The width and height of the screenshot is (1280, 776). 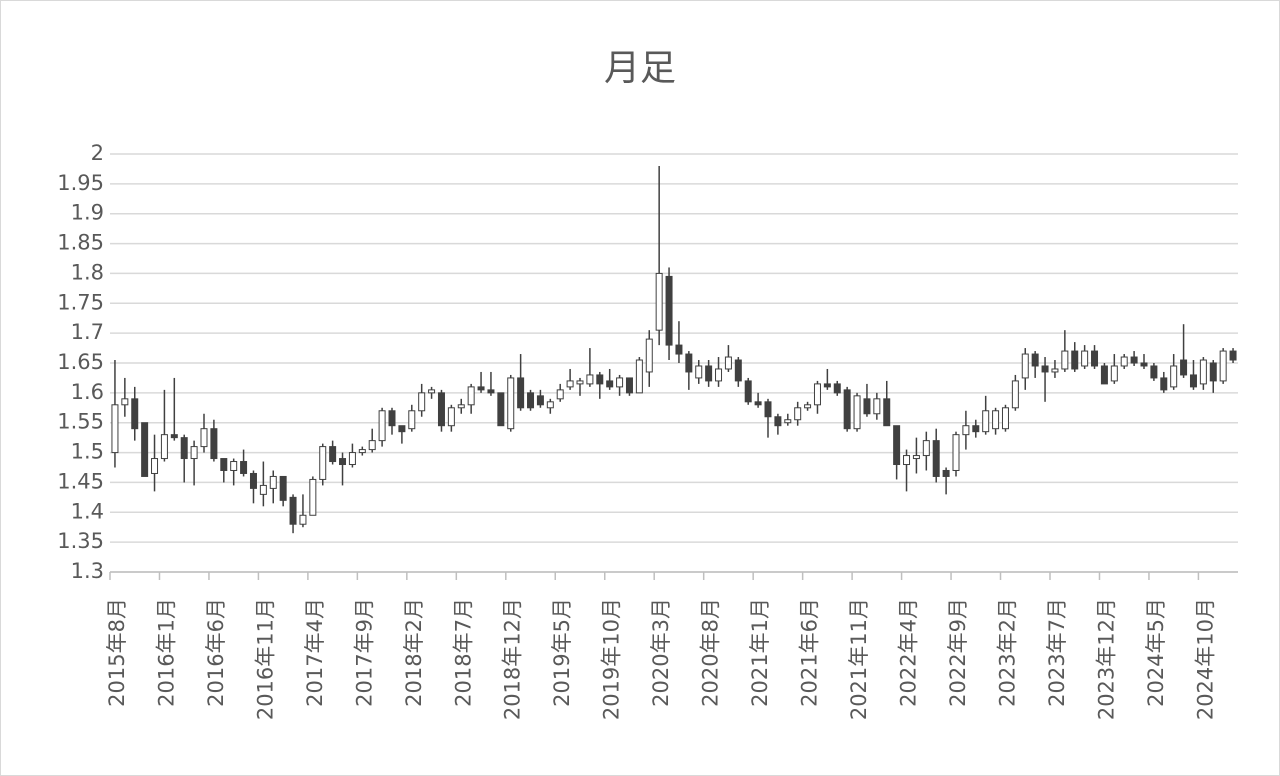 What do you see at coordinates (414, 652) in the screenshot?
I see `x-tick-label: 2018年2月` at bounding box center [414, 652].